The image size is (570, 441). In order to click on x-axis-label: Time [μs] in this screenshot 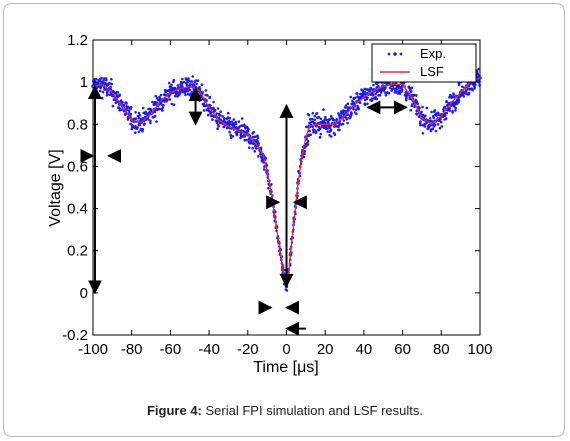, I will do `click(286, 367)`.